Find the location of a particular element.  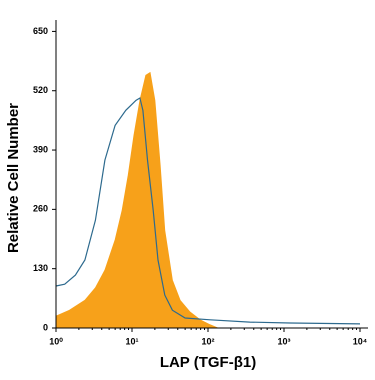

y-tick-label: 520 is located at coordinates (40, 90).